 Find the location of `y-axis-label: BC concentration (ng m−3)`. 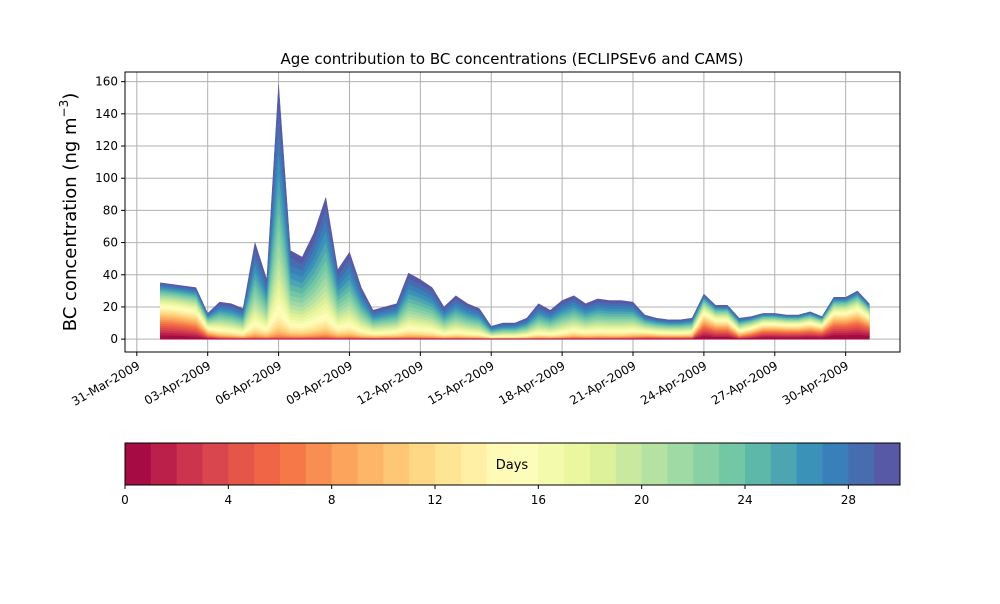

y-axis-label: BC concentration (ng m−3) is located at coordinates (69, 212).